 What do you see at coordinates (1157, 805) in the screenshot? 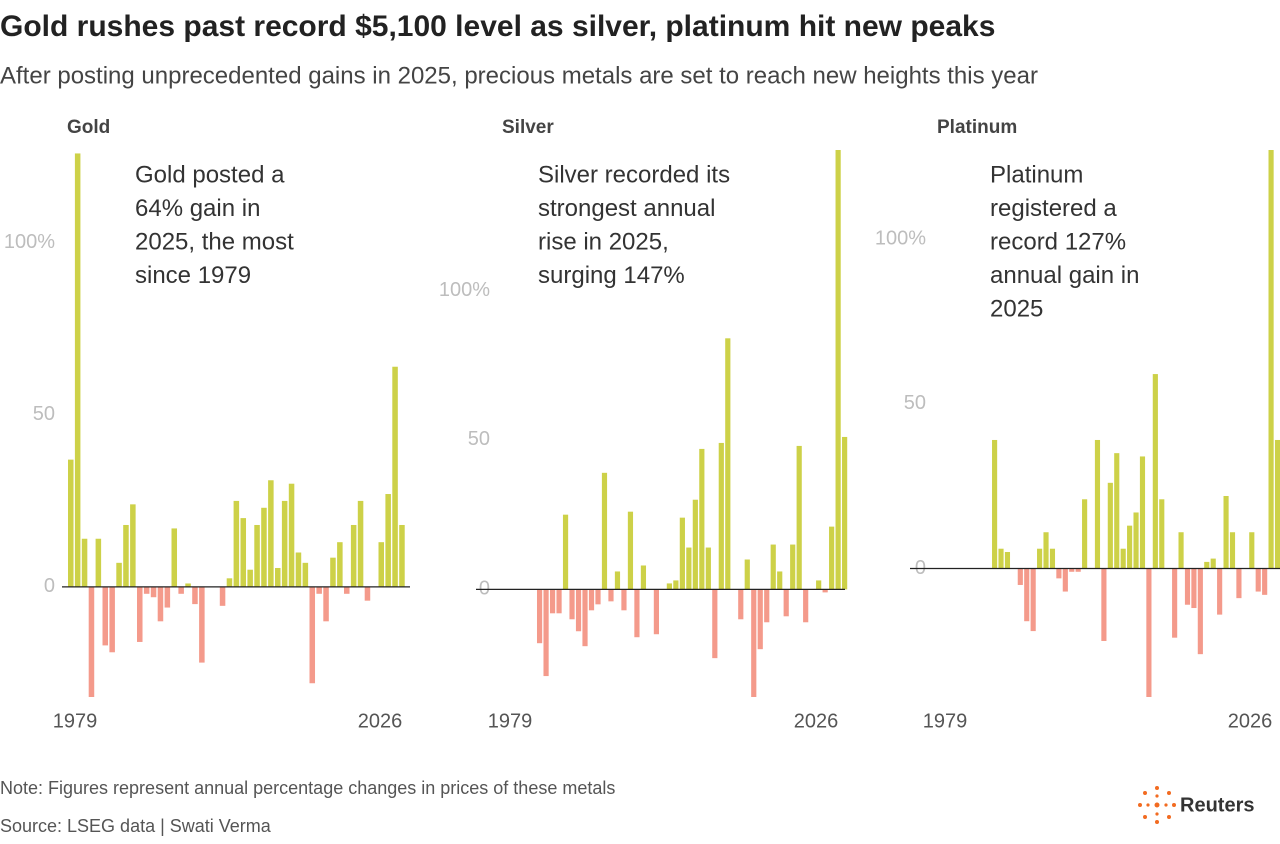
I see `brand-logo` at bounding box center [1157, 805].